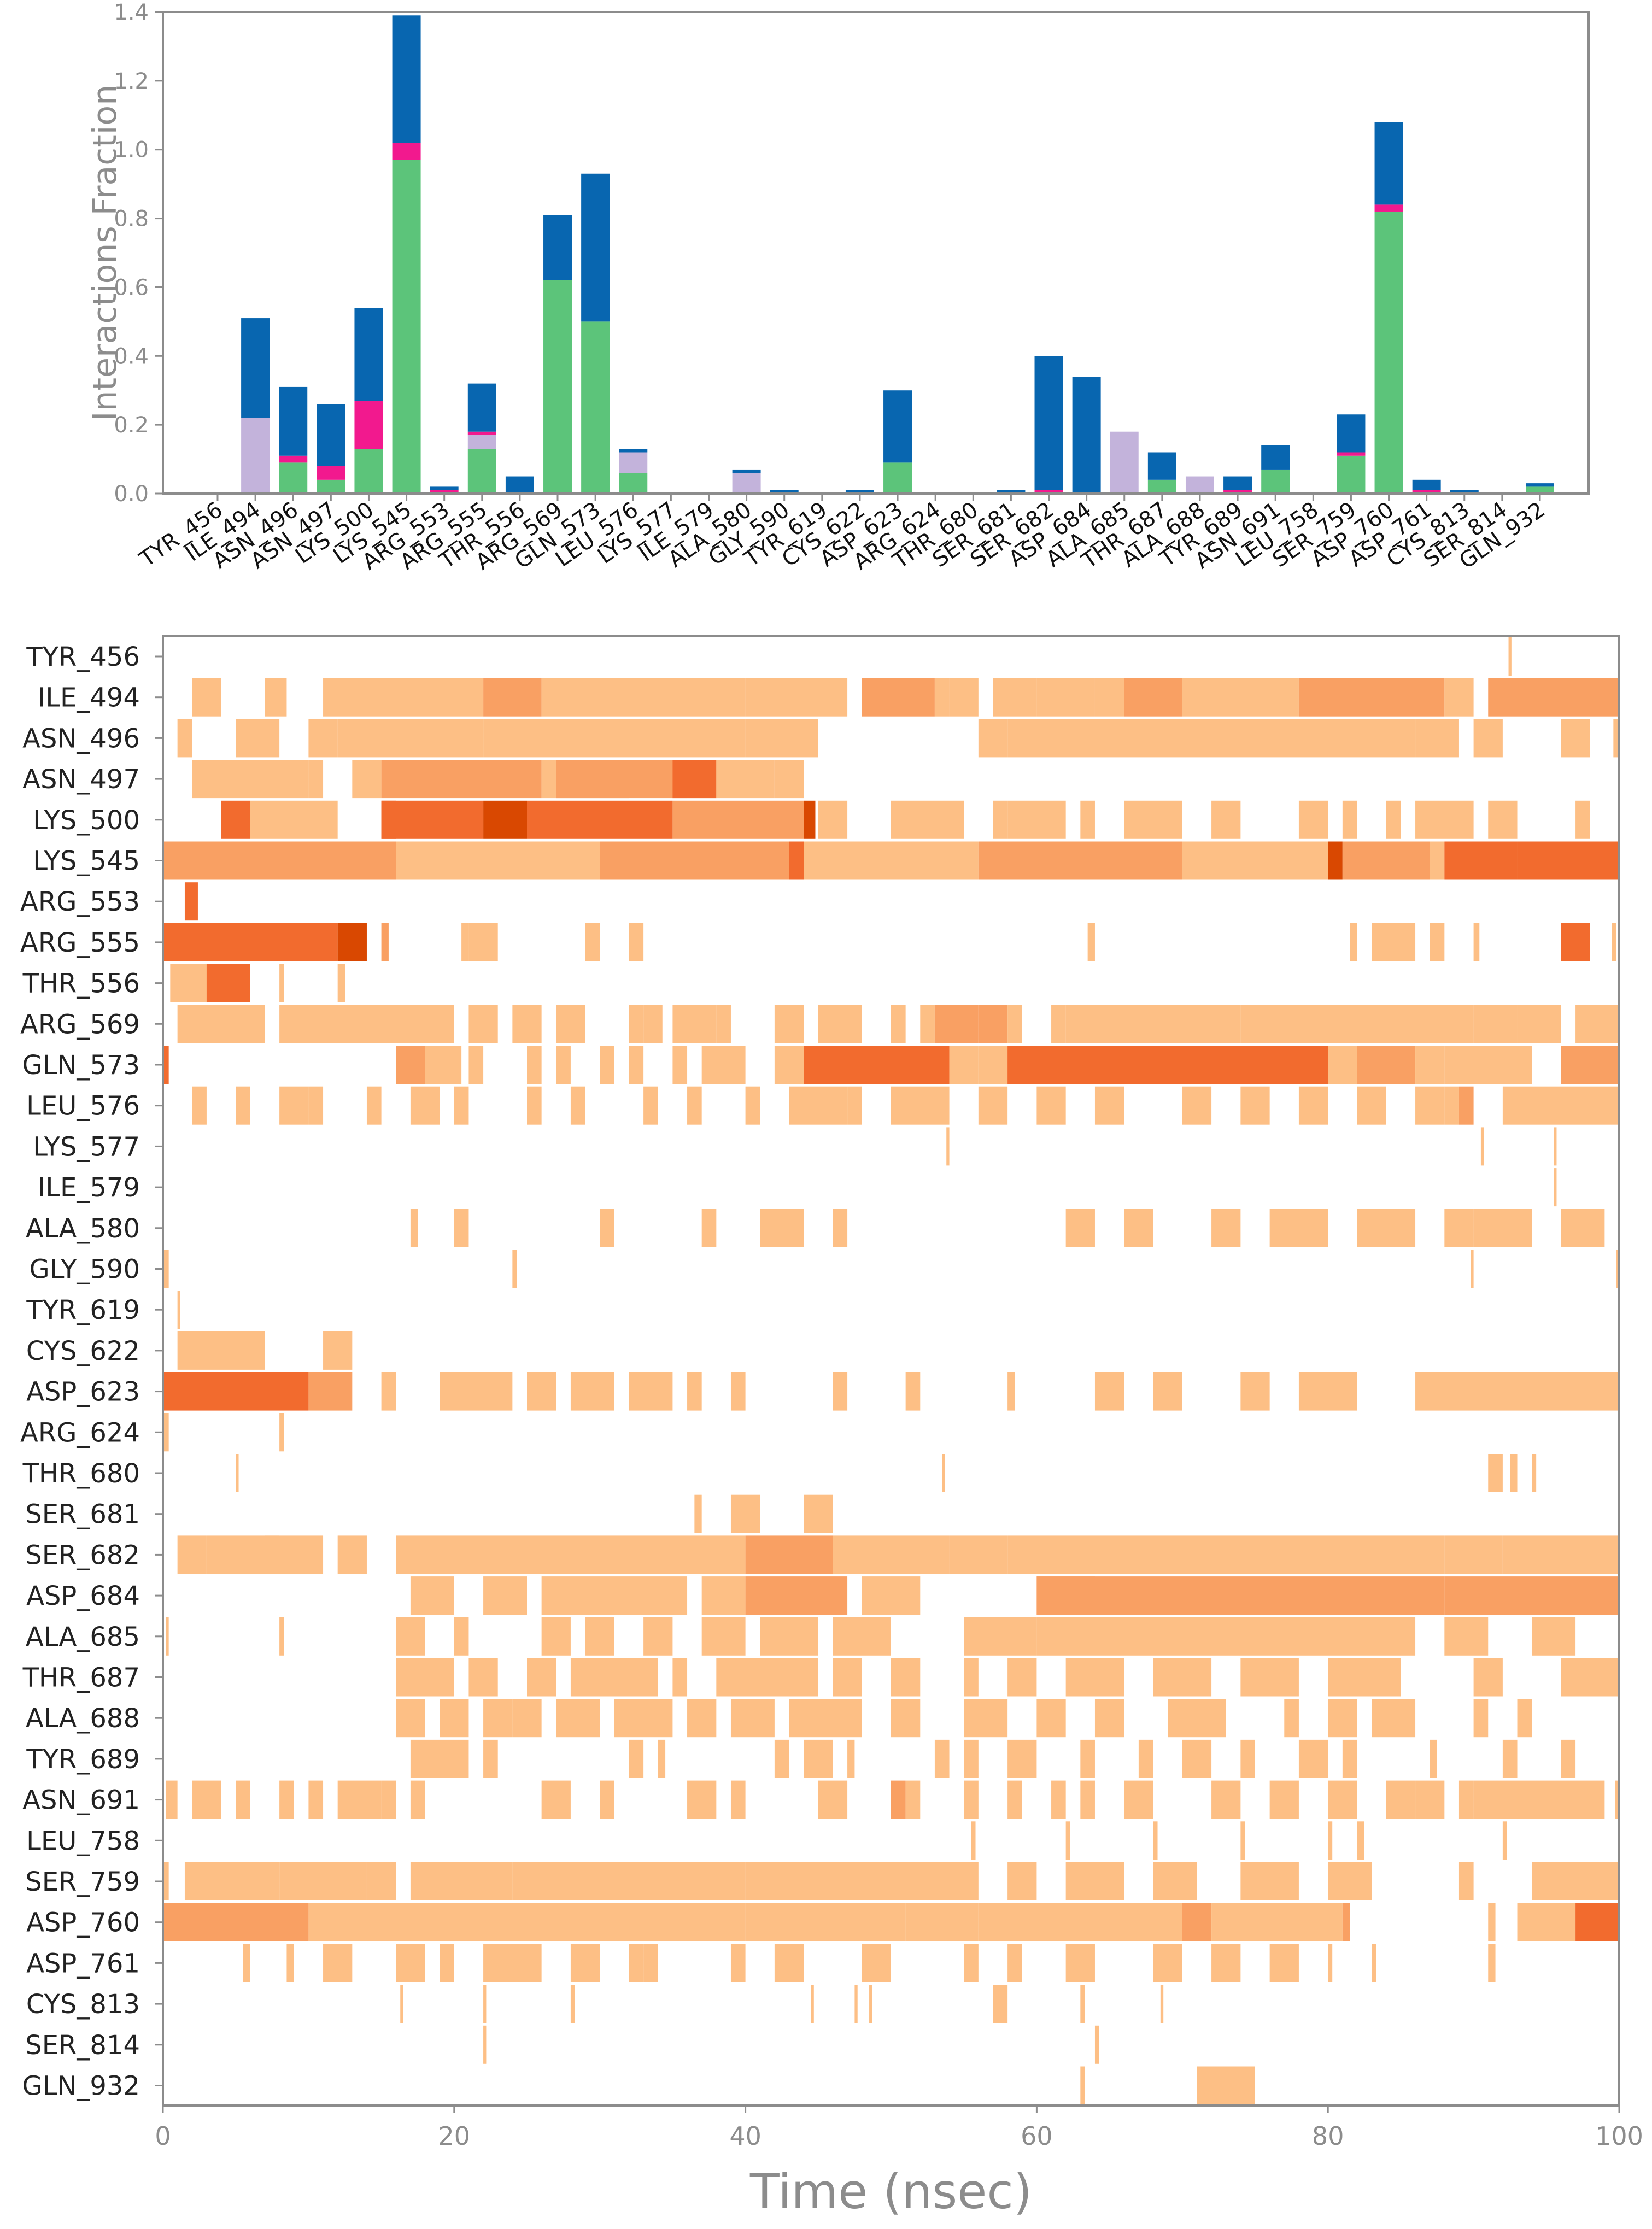  I want to click on bar-y-axis-label: Interactions Fraction, so click(105, 253).